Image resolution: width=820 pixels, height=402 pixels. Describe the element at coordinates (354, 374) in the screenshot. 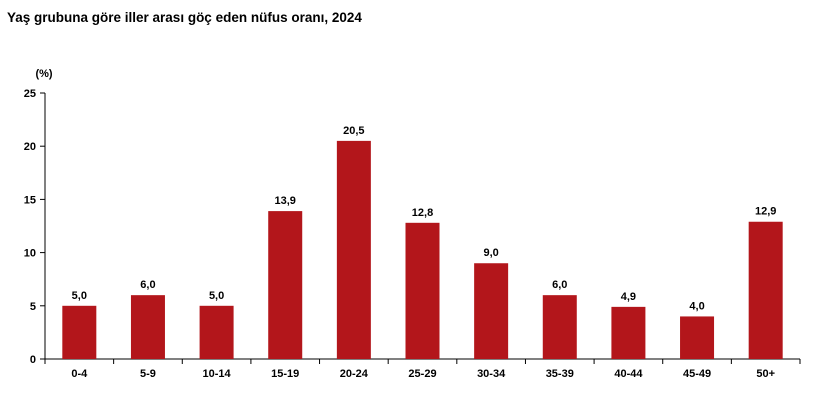

I see `x-tick-label: 20-24` at that location.